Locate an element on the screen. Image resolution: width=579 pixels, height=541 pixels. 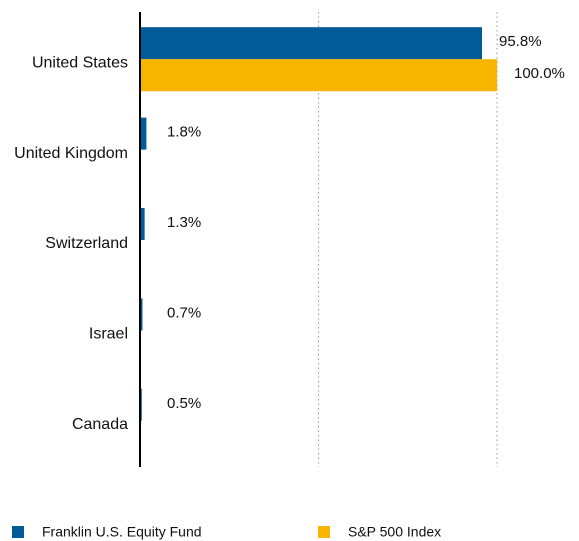
value-label: 1.8% is located at coordinates (184, 132).